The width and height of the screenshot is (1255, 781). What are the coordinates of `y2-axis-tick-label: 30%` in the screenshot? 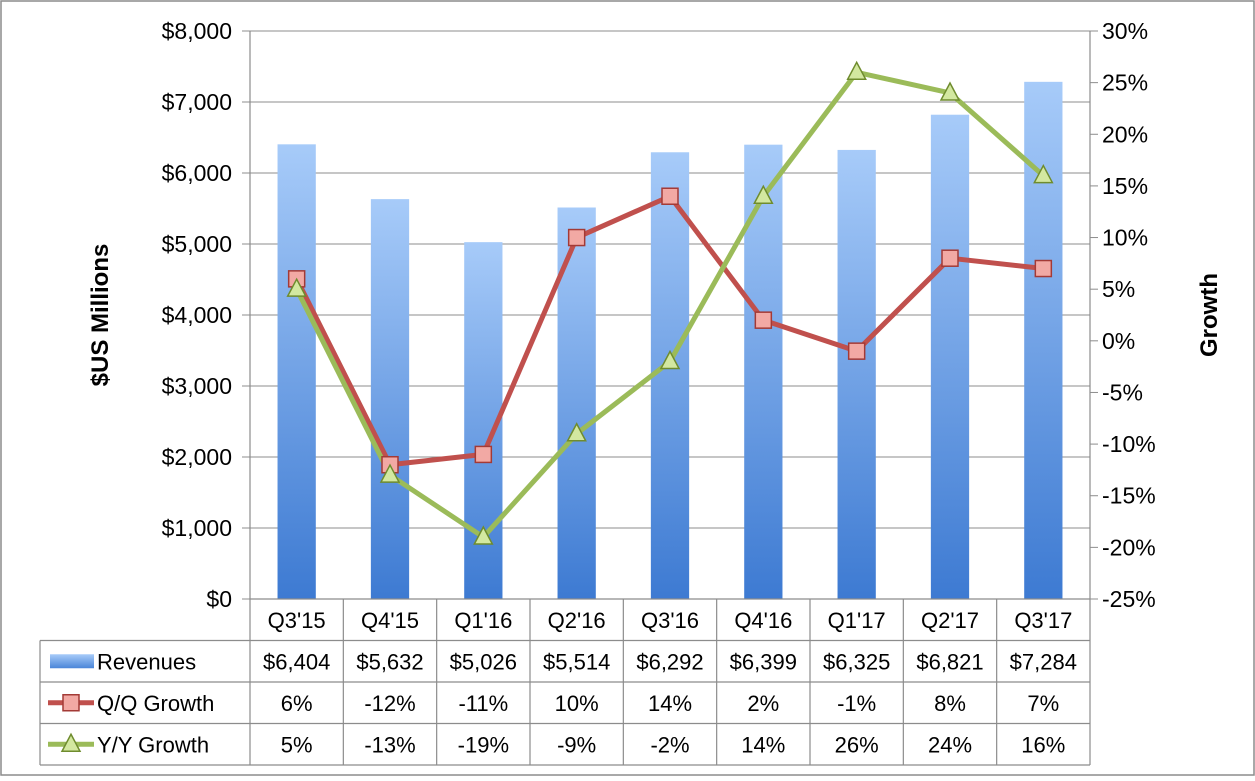 It's located at (1125, 31).